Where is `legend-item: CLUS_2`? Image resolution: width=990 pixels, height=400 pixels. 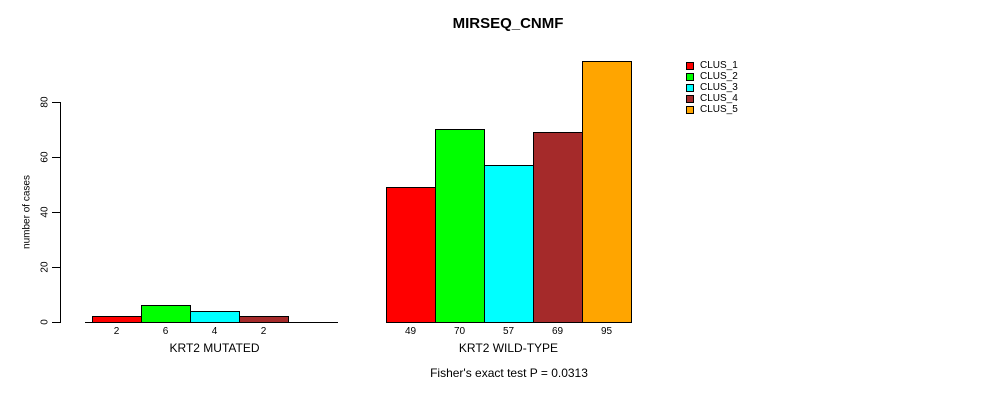
legend-item: CLUS_2 is located at coordinates (712, 76).